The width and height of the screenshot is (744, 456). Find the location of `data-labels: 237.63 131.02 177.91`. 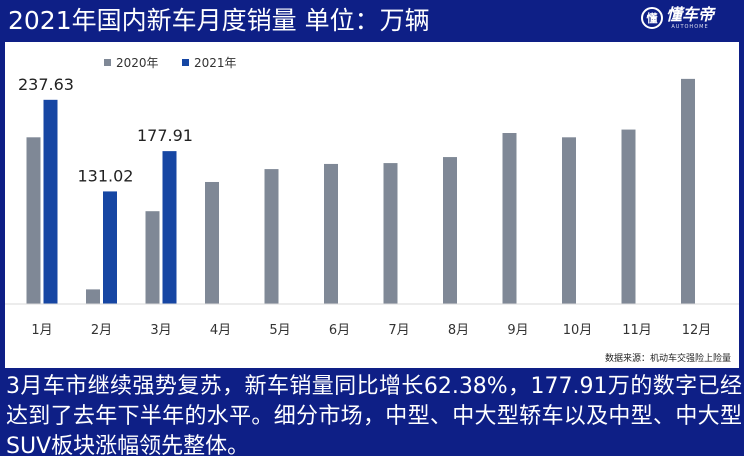

data-labels: 237.63 131.02 177.91 is located at coordinates (105, 130).